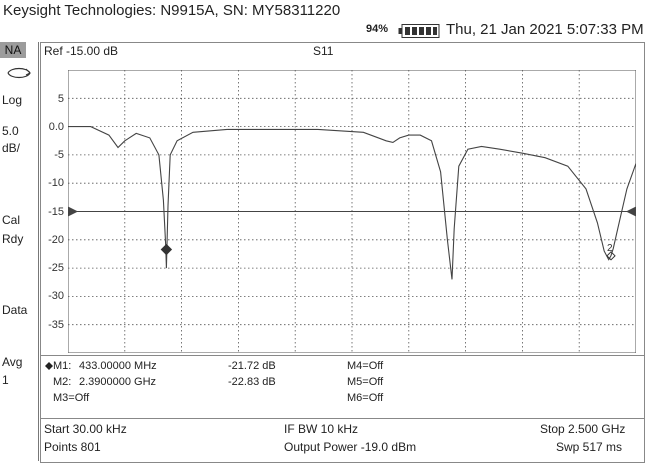 The height and width of the screenshot is (463, 648). Describe the element at coordinates (321, 429) in the screenshot. I see `if-bandwidth: IF BW 10 kHz` at that location.